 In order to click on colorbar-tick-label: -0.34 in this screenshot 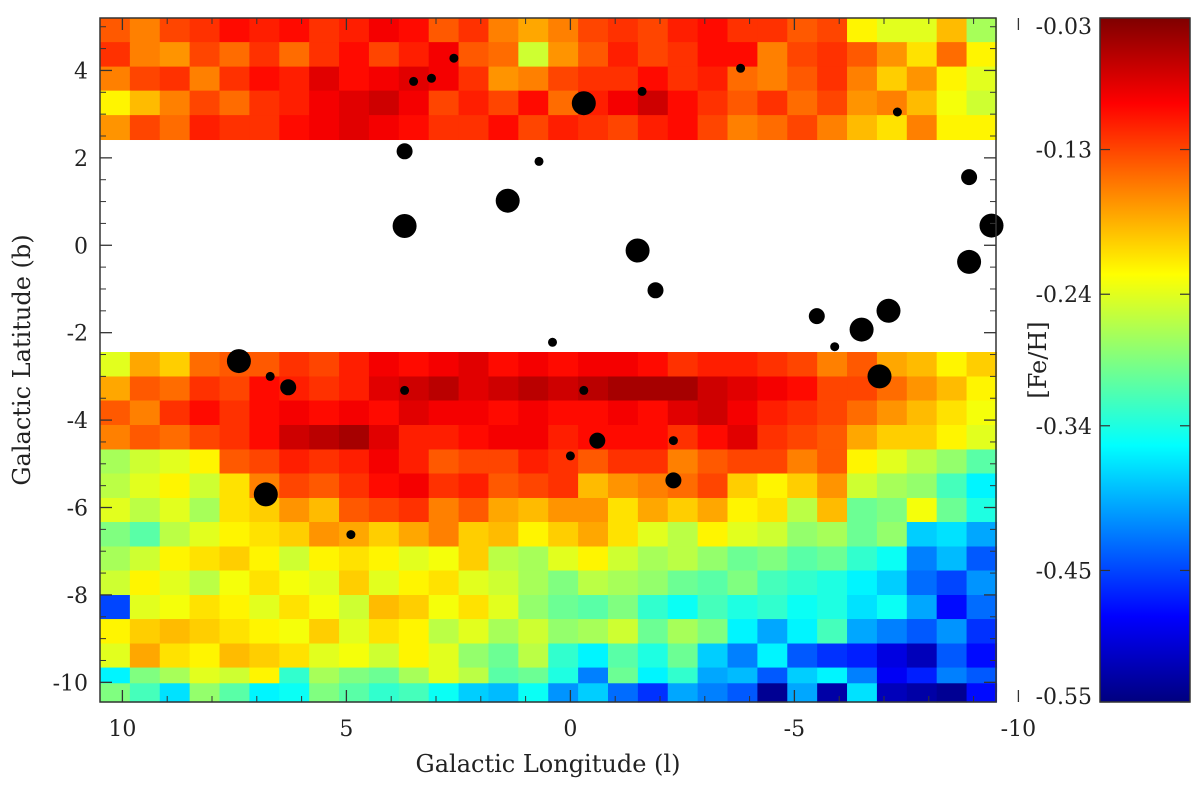, I will do `click(1064, 427)`.